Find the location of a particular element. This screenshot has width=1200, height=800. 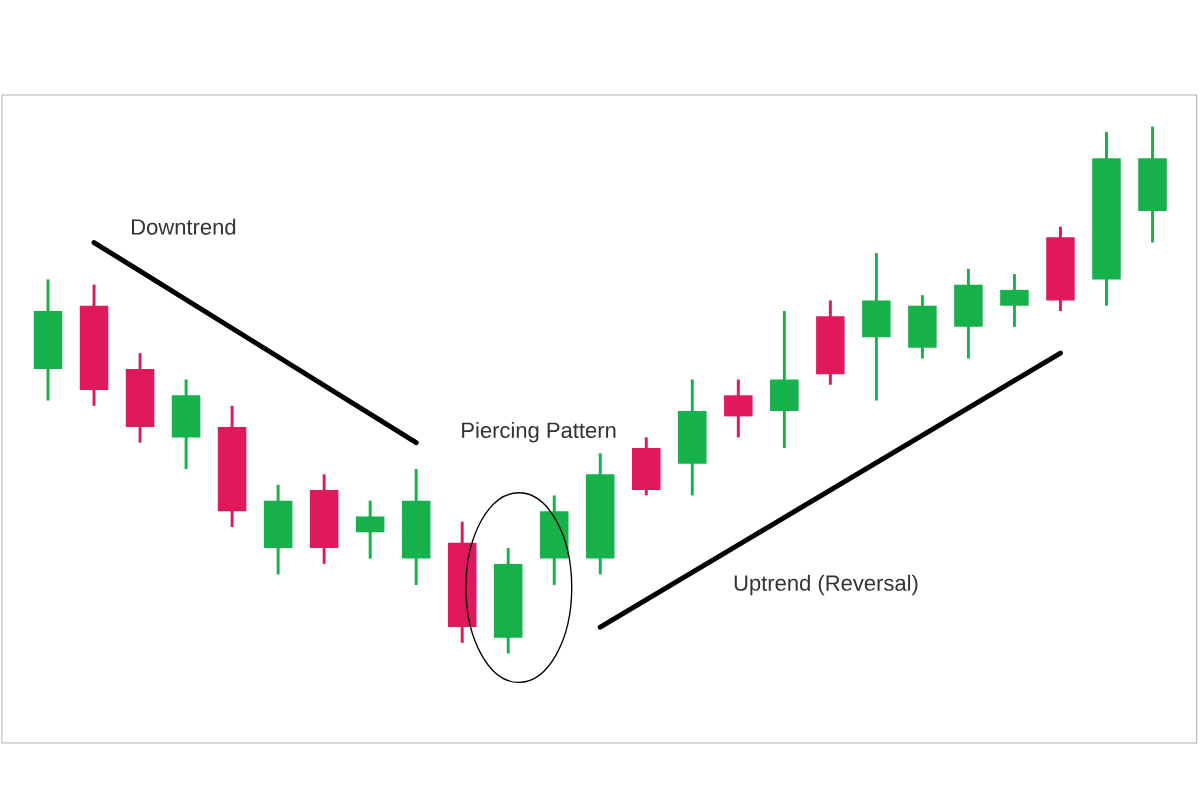

annotation: Uptrend (Reversal) is located at coordinates (826, 585).